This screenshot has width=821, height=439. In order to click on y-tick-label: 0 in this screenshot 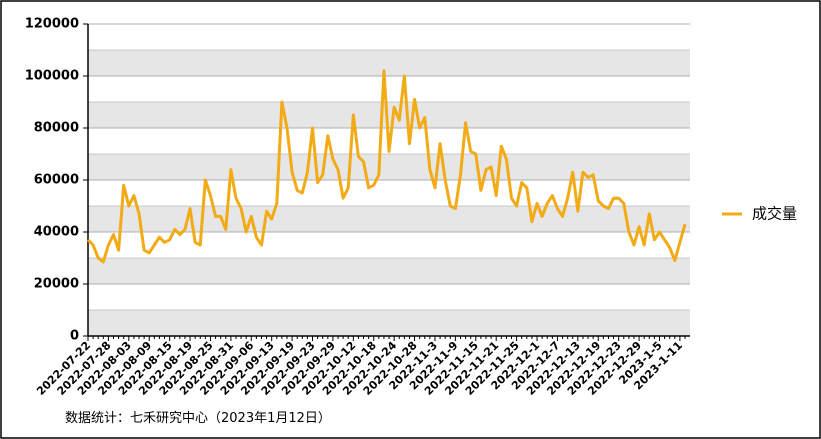, I will do `click(74, 336)`.